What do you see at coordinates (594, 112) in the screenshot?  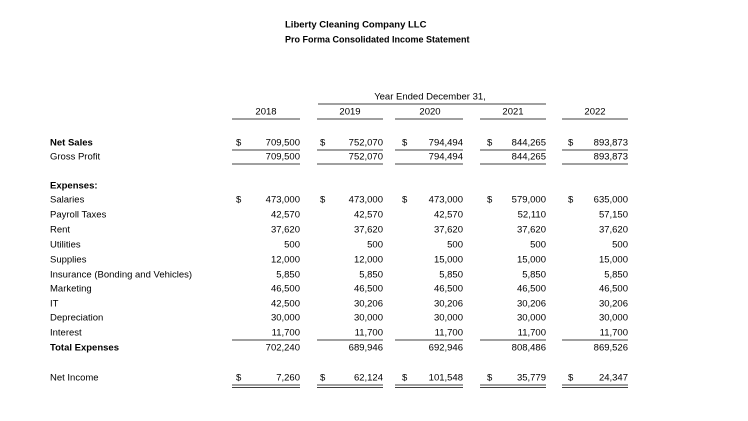 I see `year-header: 2022` at bounding box center [594, 112].